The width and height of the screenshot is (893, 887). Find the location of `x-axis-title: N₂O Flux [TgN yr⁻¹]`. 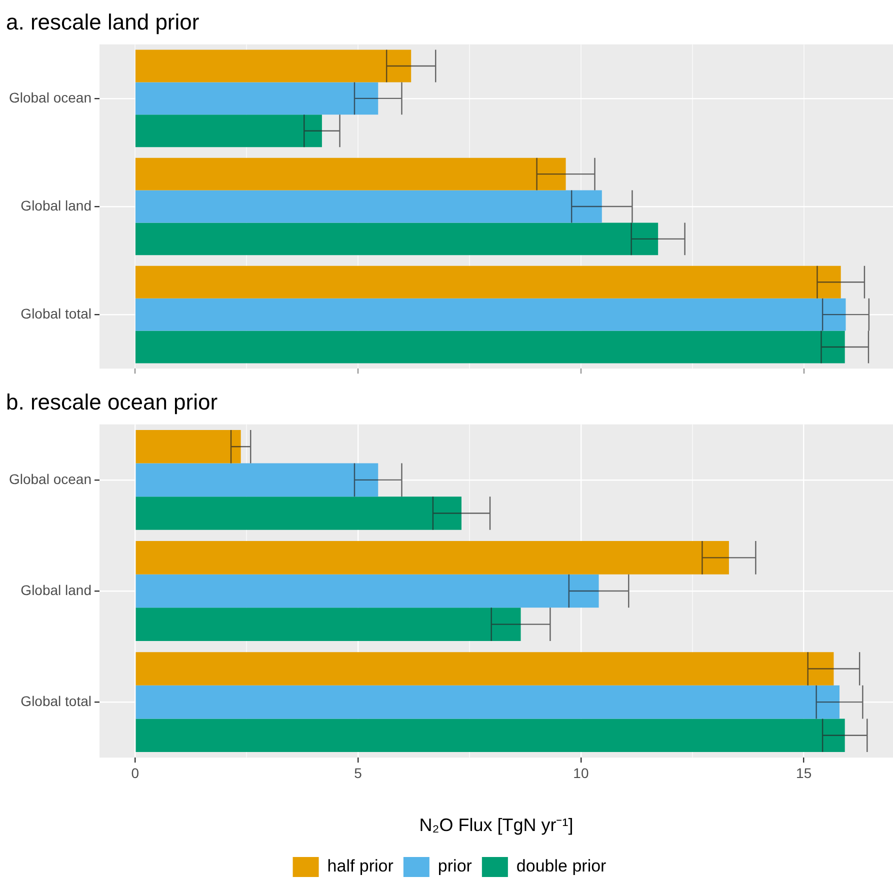

x-axis-title: N₂O Flux [TgN yr⁻¹] is located at coordinates (496, 825).